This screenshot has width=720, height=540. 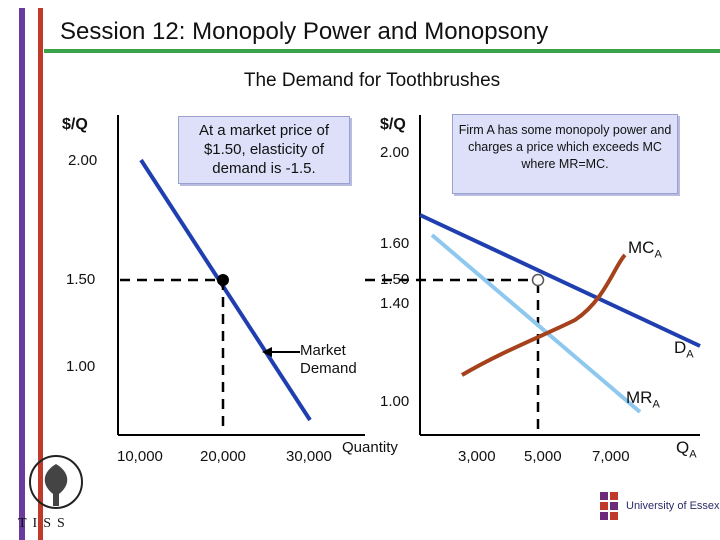 What do you see at coordinates (395, 303) in the screenshot?
I see `right-y-tick-1-40: 1.40` at bounding box center [395, 303].